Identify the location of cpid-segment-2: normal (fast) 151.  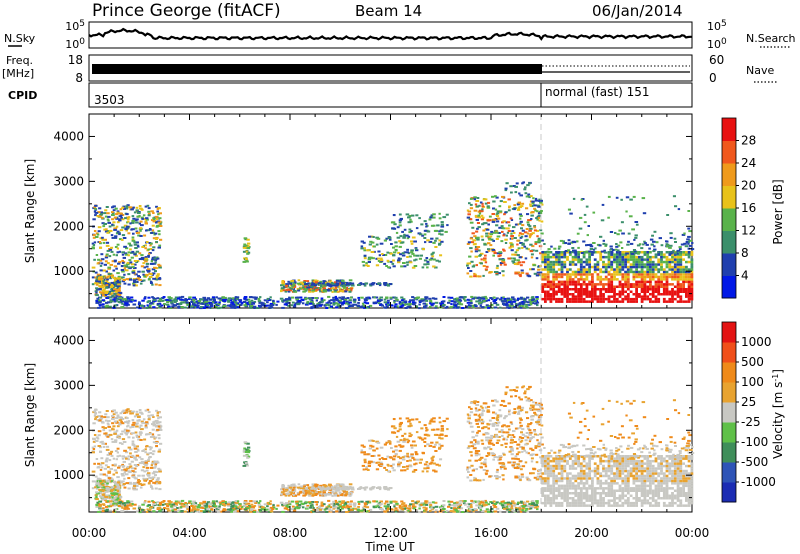
(597, 92).